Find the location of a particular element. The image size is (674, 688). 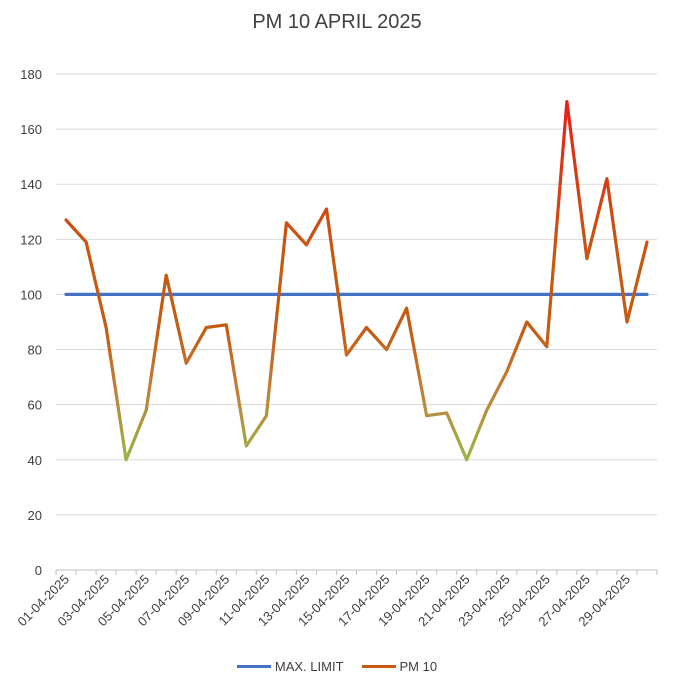

y-tick-label: 20 is located at coordinates (35, 515).